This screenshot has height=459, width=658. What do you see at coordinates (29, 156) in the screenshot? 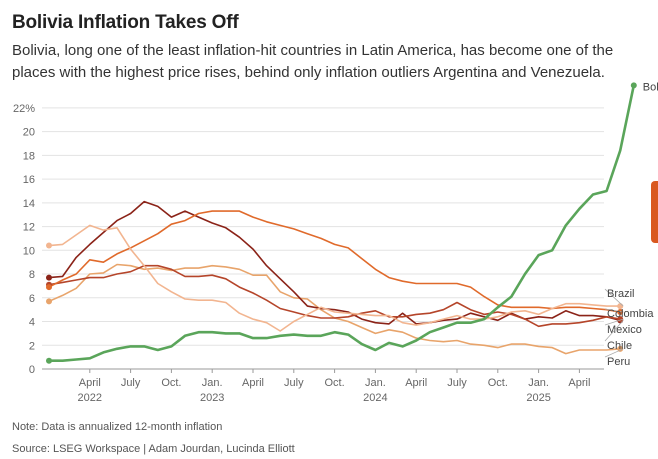
I see `y-tick-label: 18` at bounding box center [29, 156].